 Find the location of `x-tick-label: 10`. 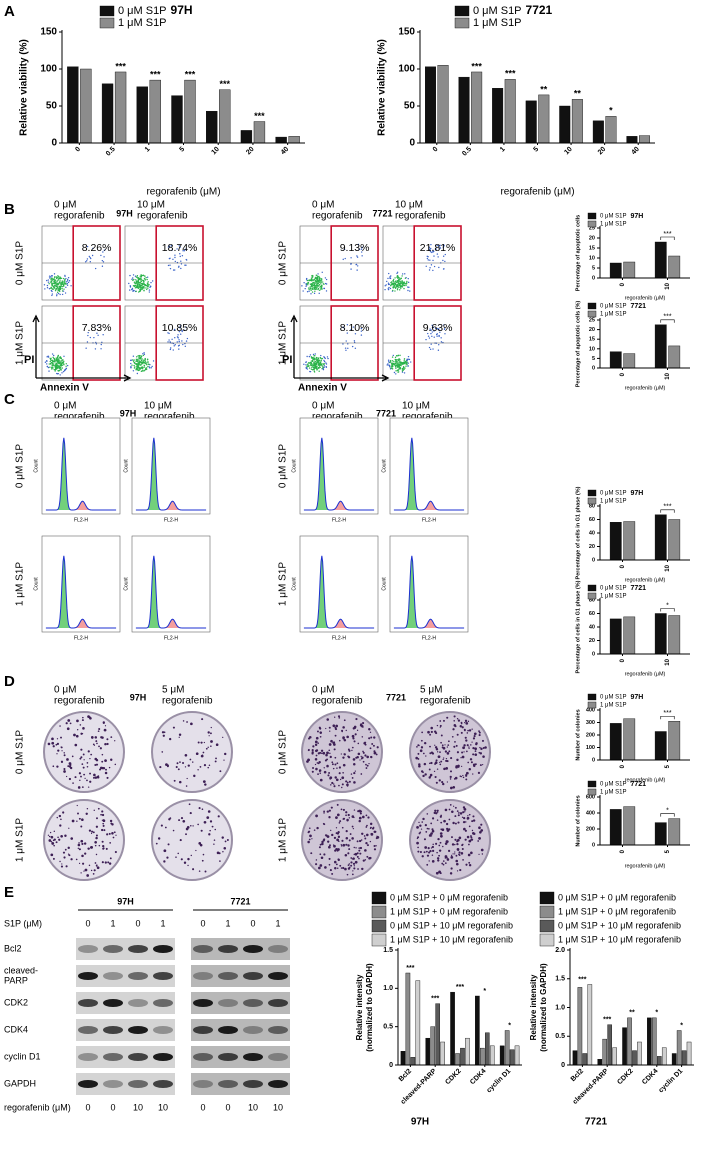

x-tick-label: 10 is located at coordinates (668, 567).